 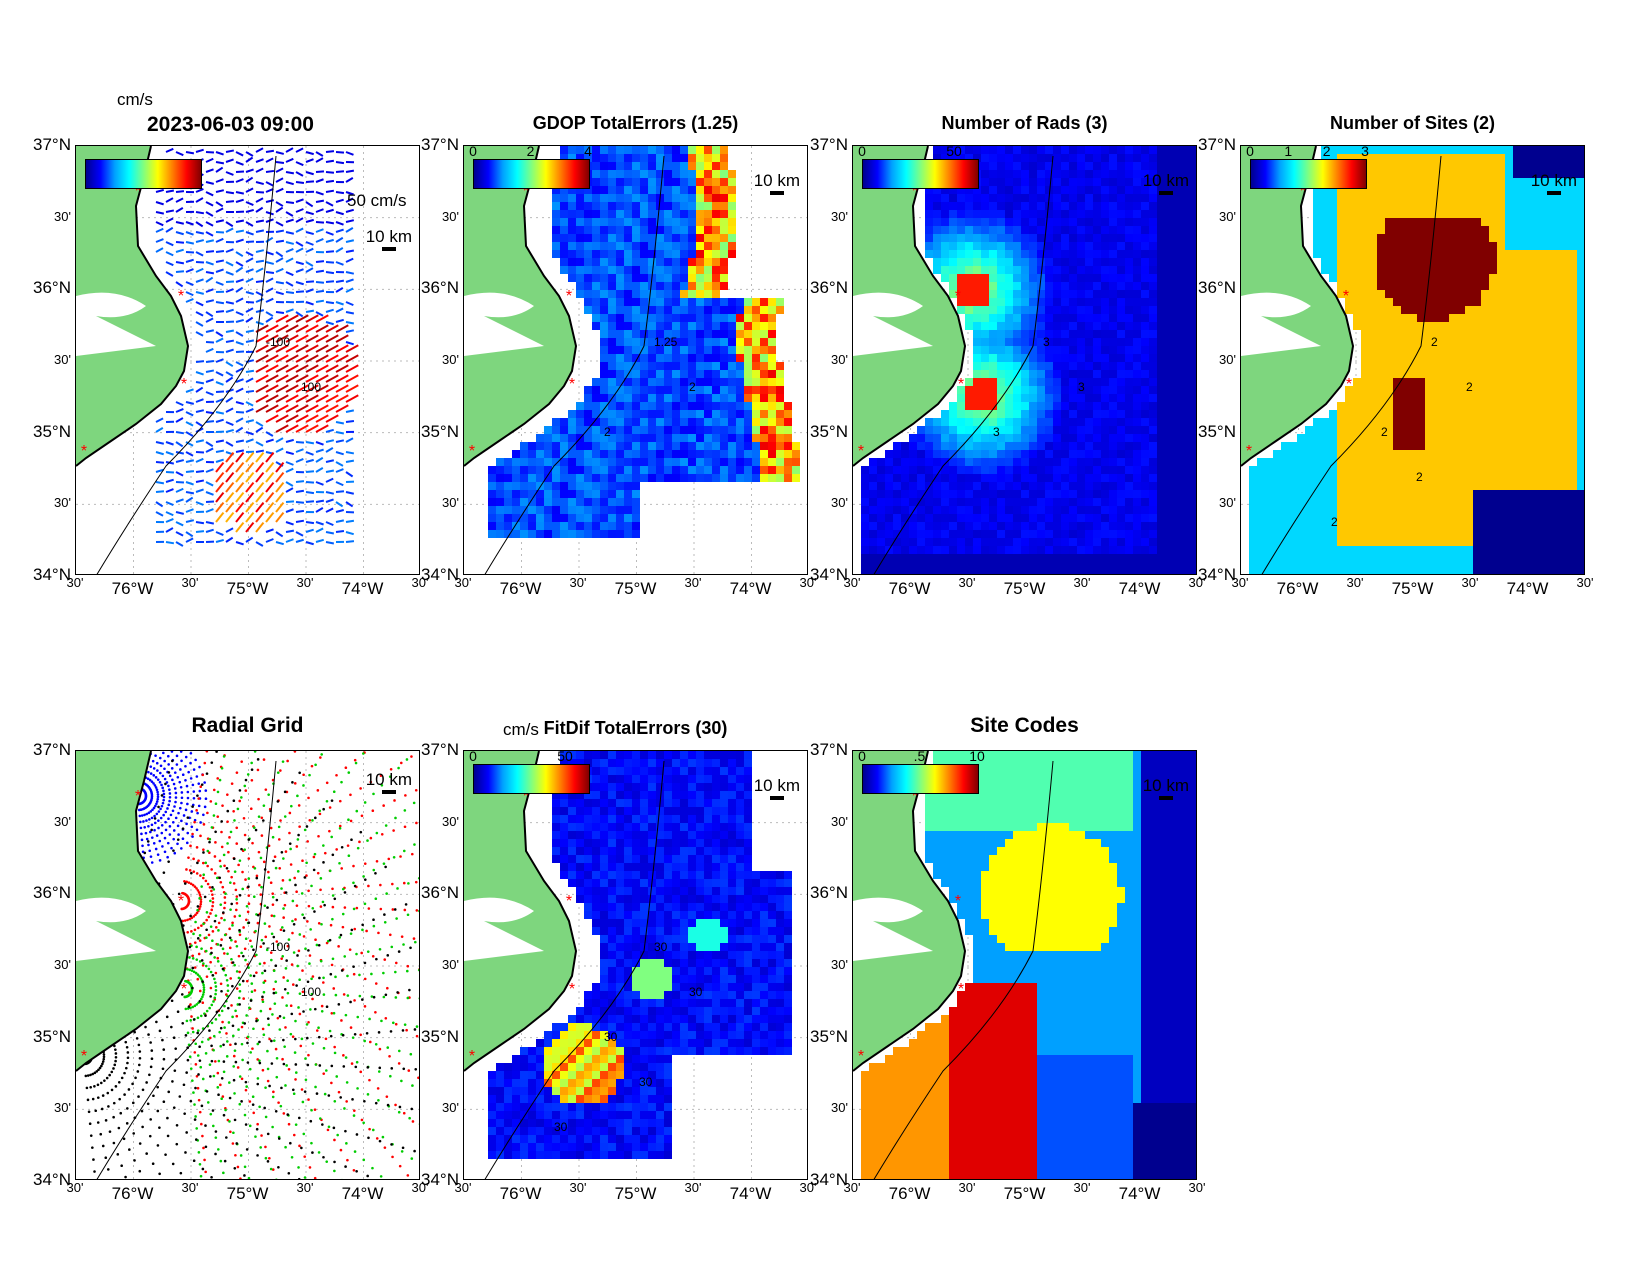 I want to click on colorbar-tick: 3, so click(x=1365, y=151).